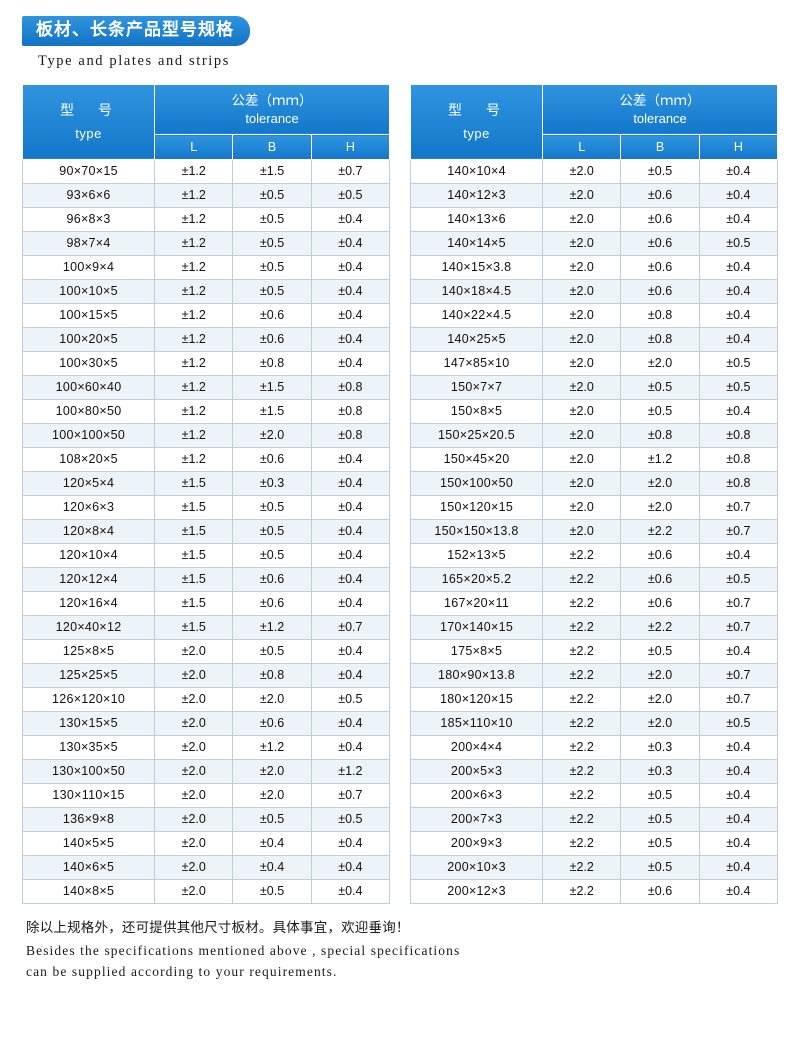 The image size is (800, 1064). What do you see at coordinates (206, 484) in the screenshot?
I see `table-row: 120×5×4 ±1.5 ±0.3 ±0.4` at bounding box center [206, 484].